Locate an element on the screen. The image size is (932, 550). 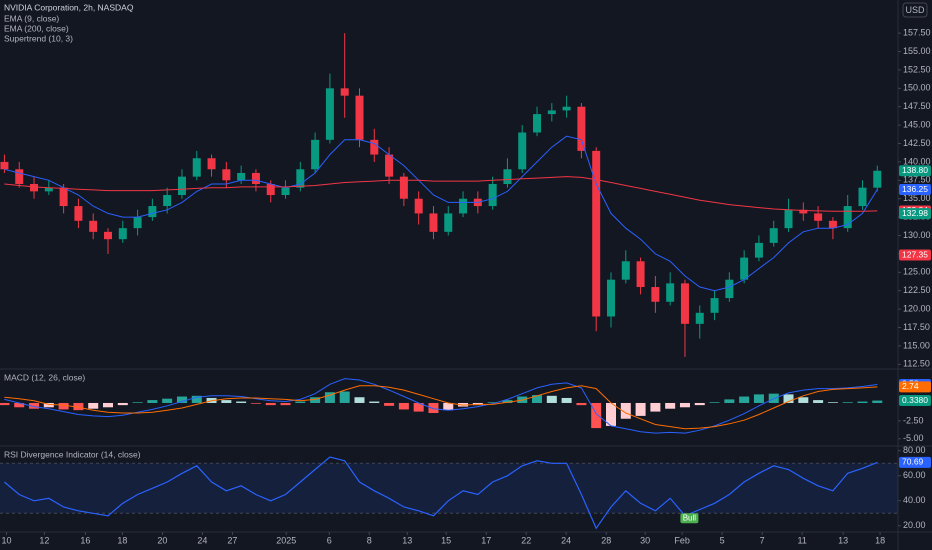
y-tick-label: 147.50 is located at coordinates (917, 106).